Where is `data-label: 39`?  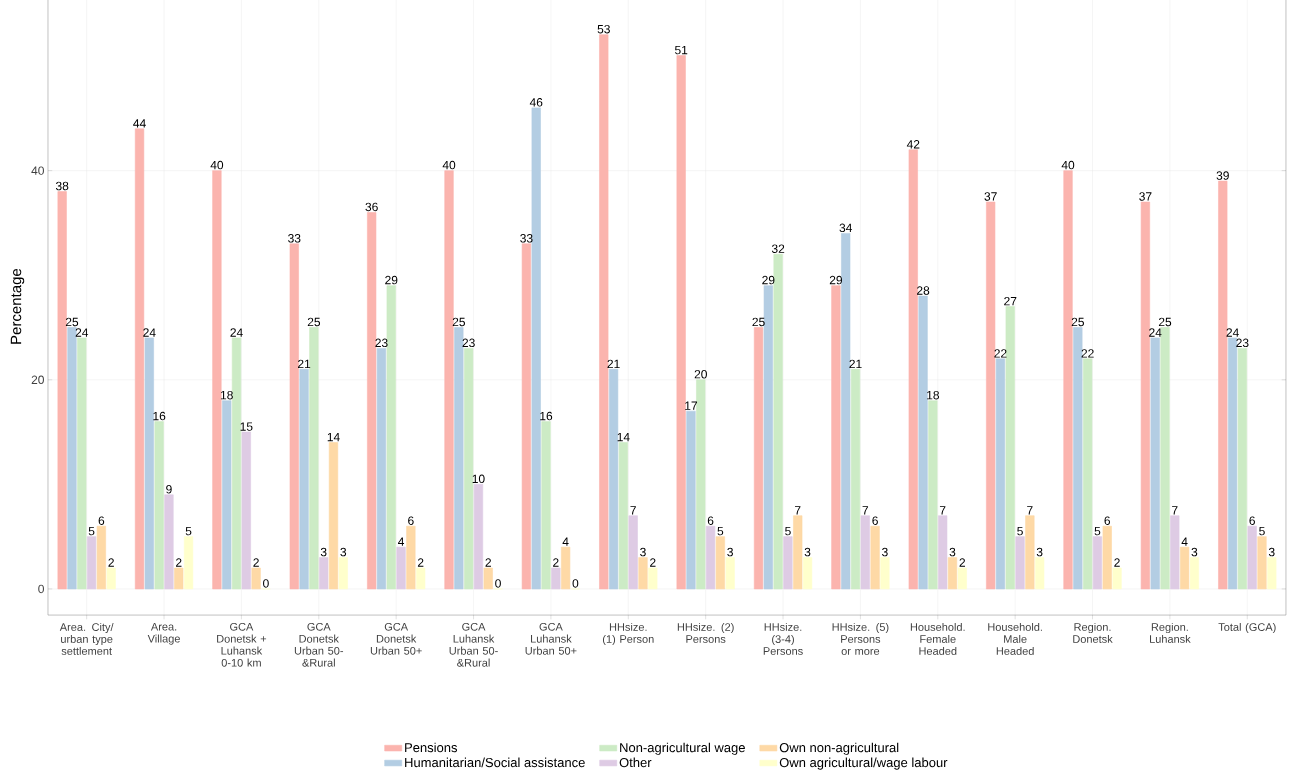 data-label: 39 is located at coordinates (1222, 175).